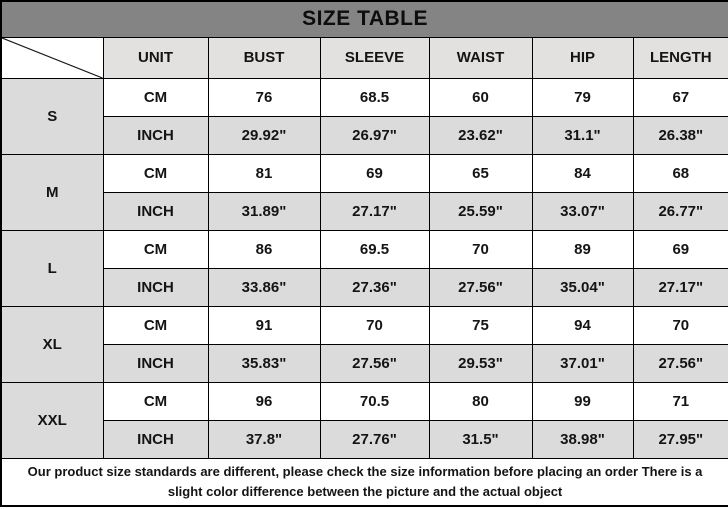  I want to click on value-cell: 76, so click(264, 97).